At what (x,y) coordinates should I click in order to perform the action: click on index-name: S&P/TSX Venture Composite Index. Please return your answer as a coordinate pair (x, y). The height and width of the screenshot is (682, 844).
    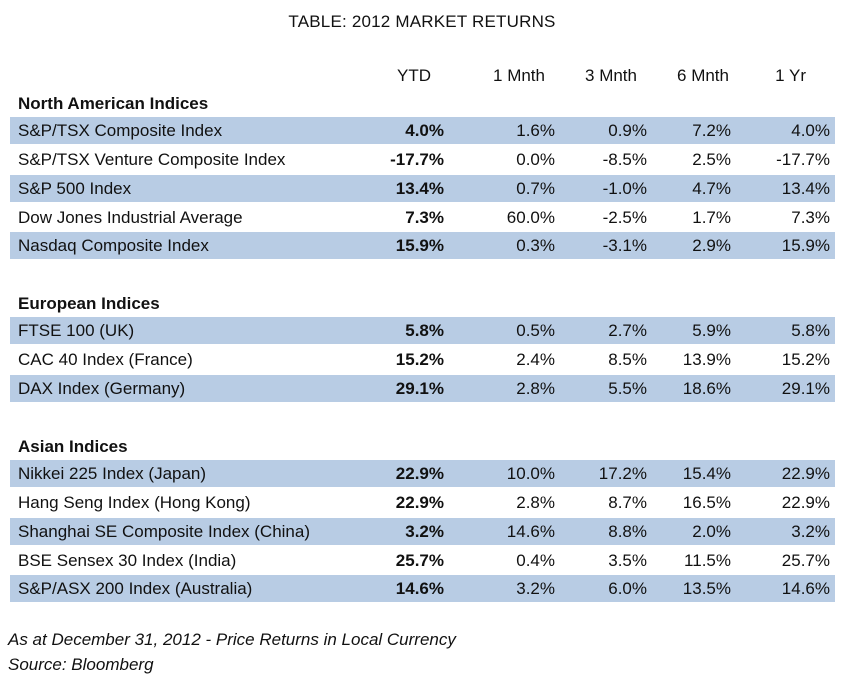
    Looking at the image, I should click on (152, 159).